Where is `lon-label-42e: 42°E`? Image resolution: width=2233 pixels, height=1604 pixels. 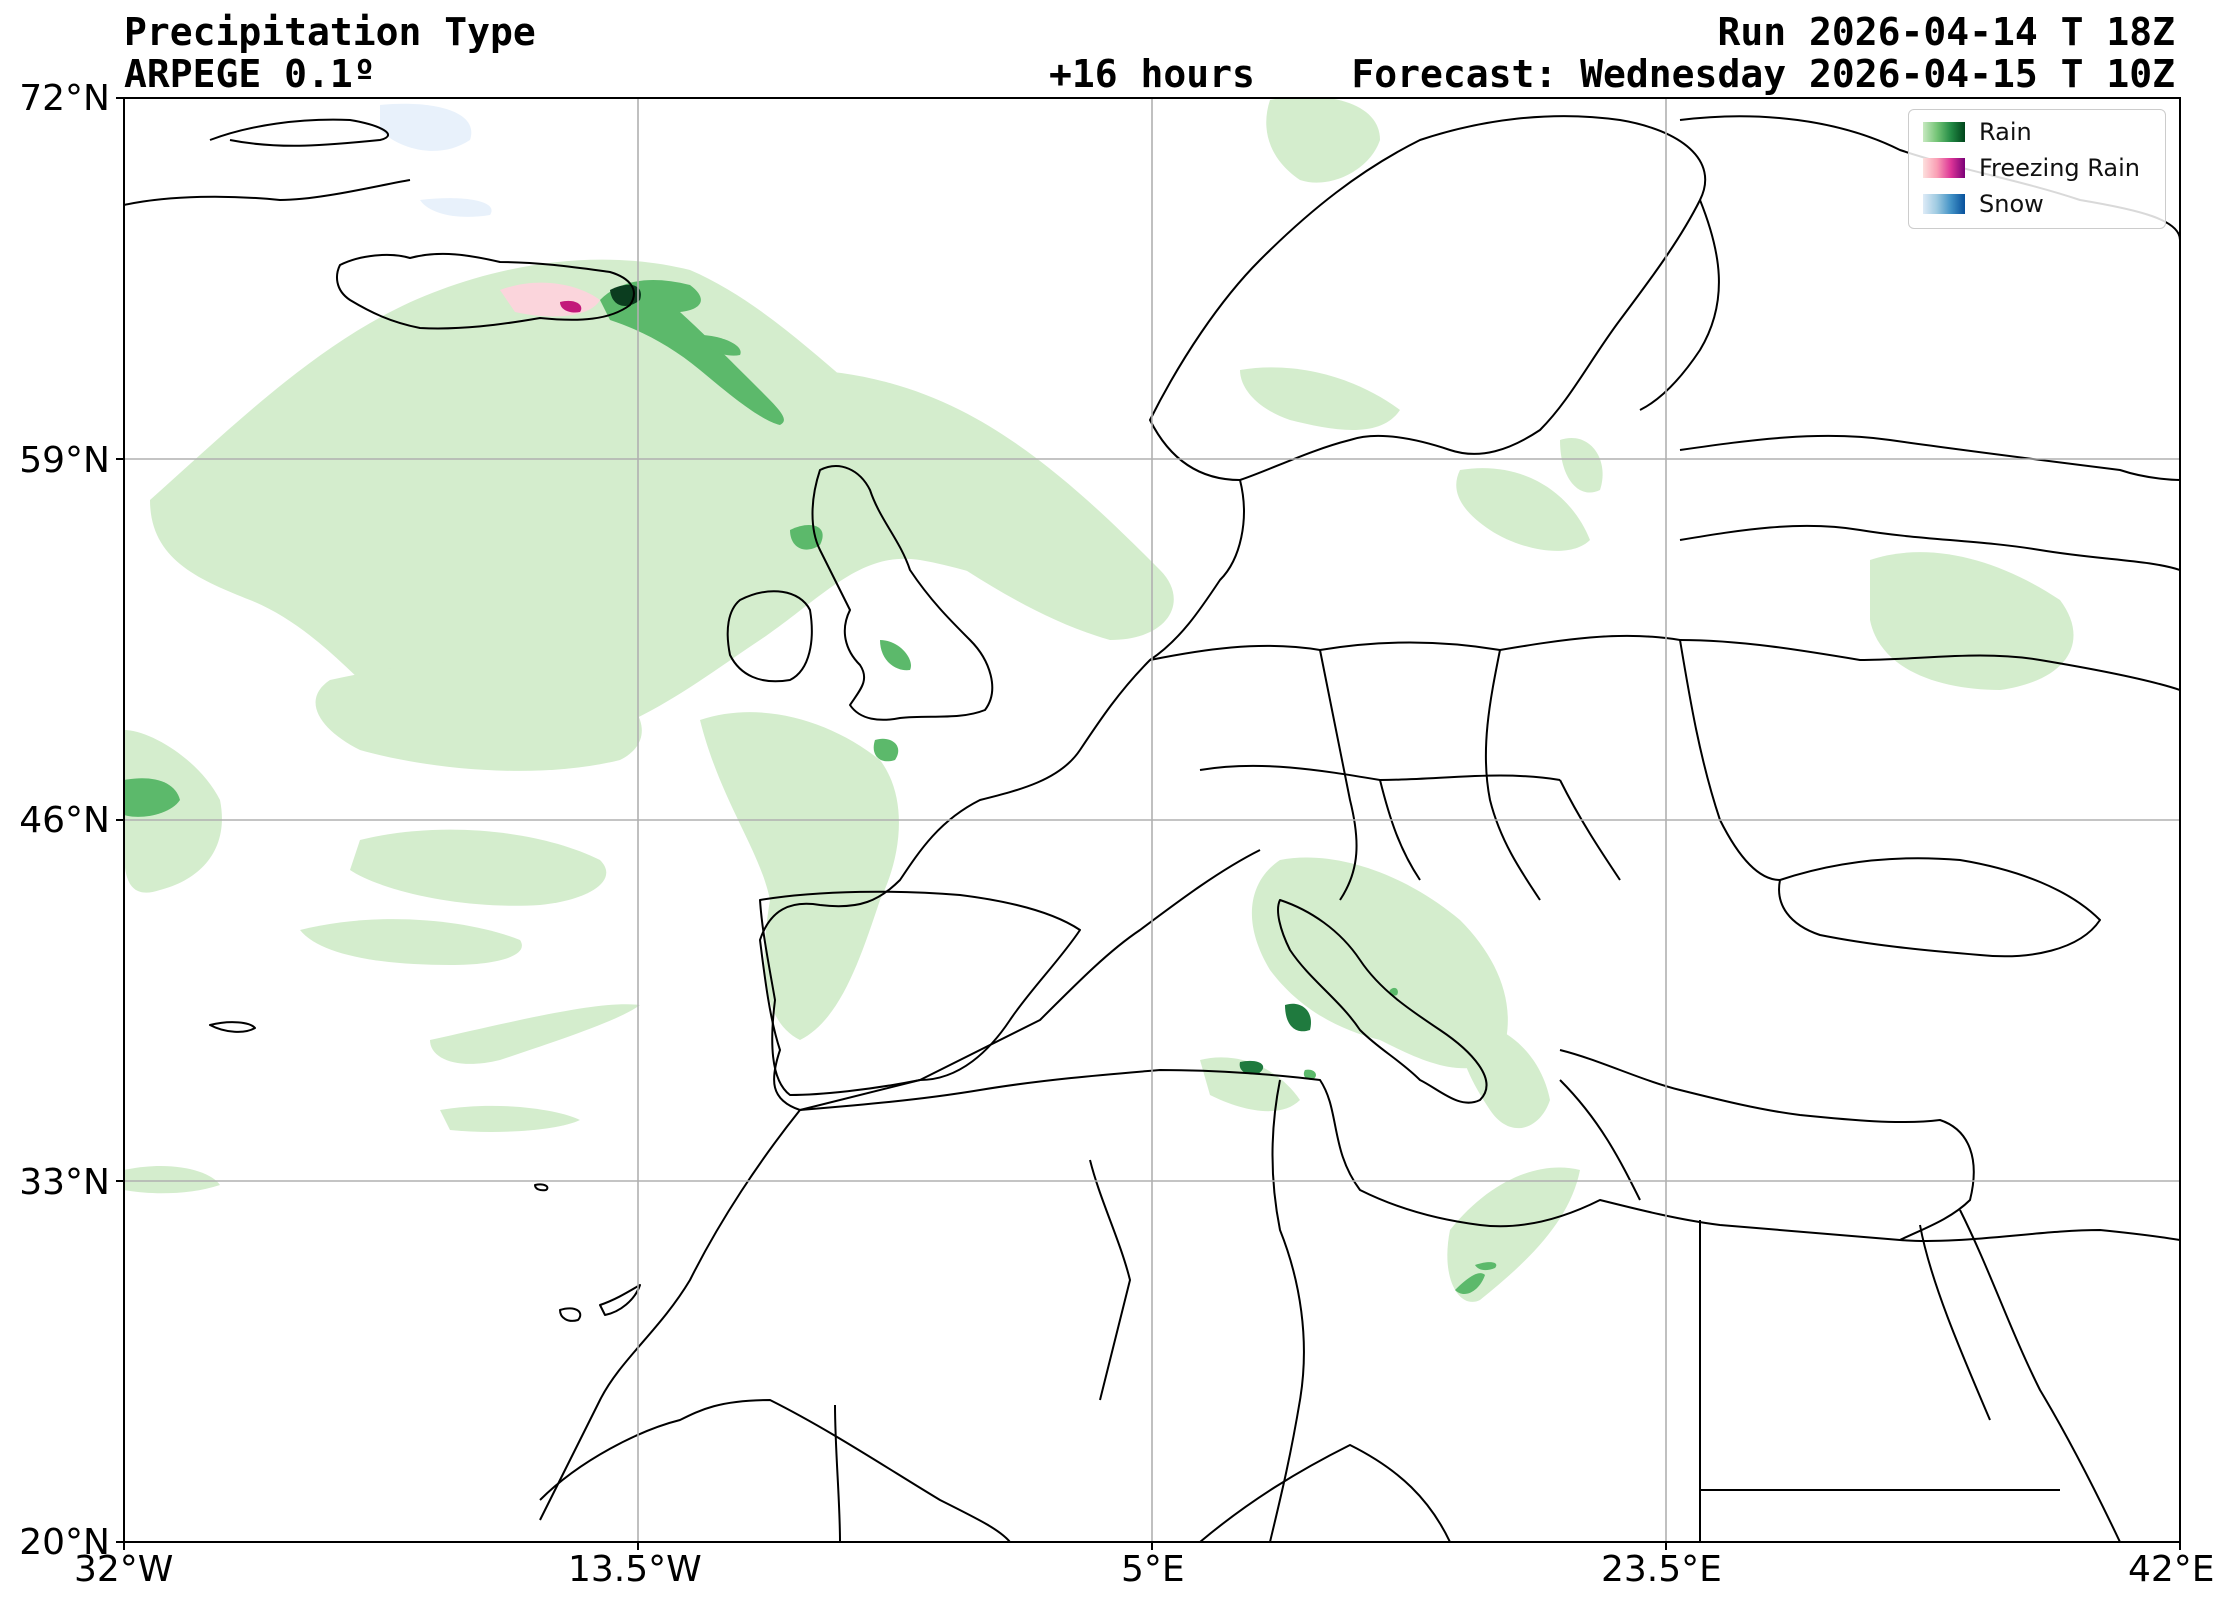 lon-label-42e: 42°E is located at coordinates (2171, 1569).